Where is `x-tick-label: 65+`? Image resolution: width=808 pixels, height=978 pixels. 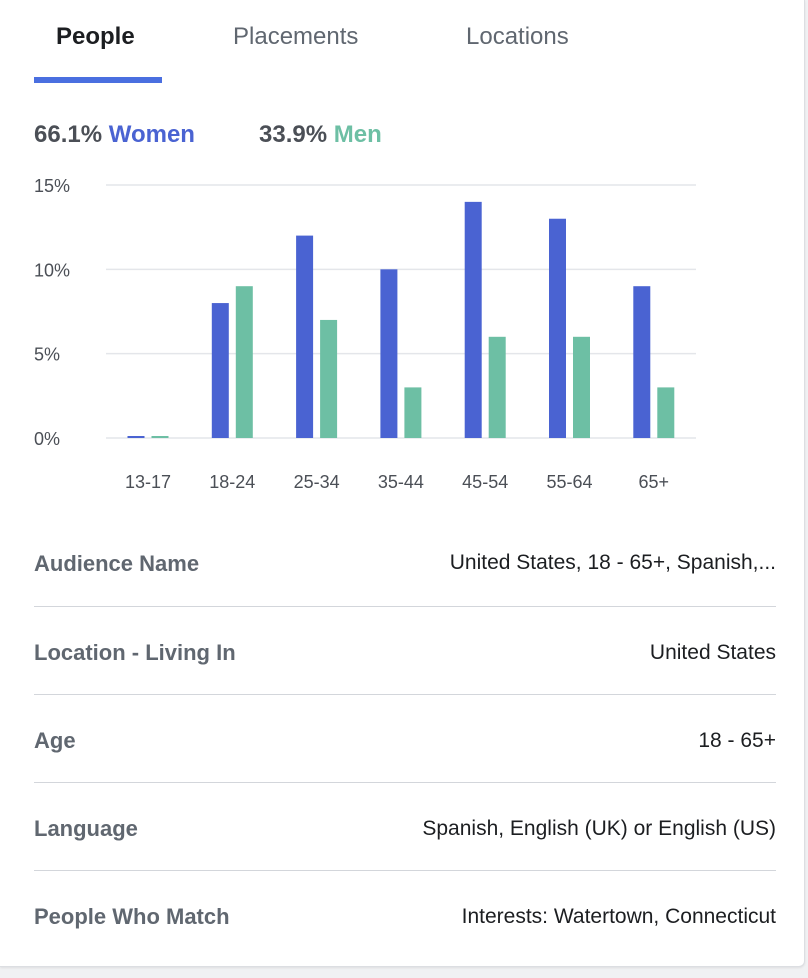
x-tick-label: 65+ is located at coordinates (654, 482).